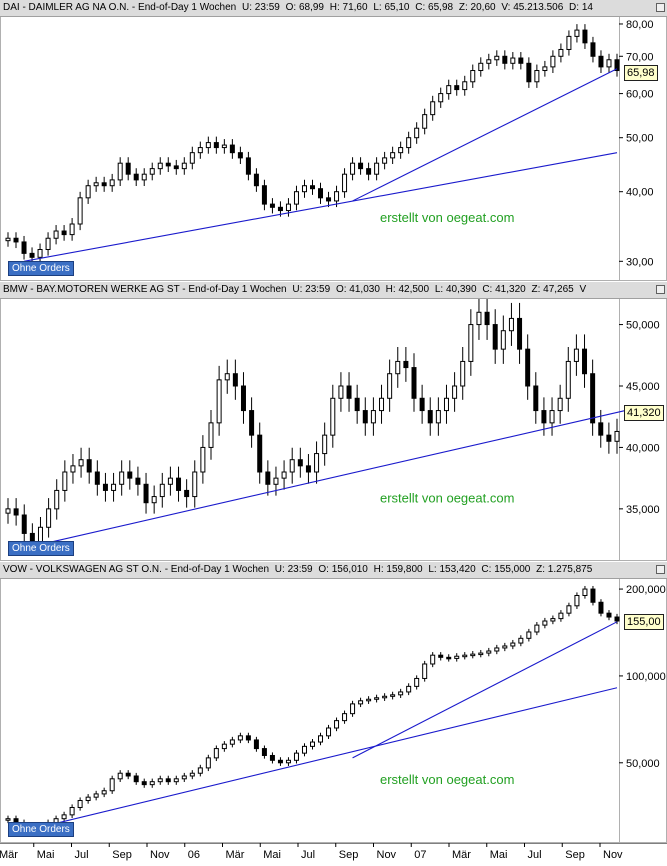  I want to click on header-u-vow: U: 23:59, so click(293, 569).